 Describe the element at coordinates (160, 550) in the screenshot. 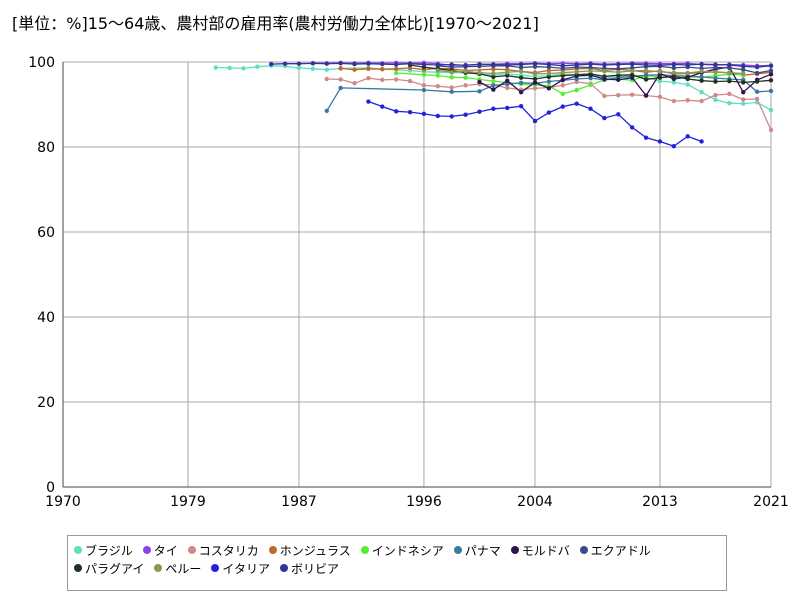

I see `legend-item: タイ` at that location.